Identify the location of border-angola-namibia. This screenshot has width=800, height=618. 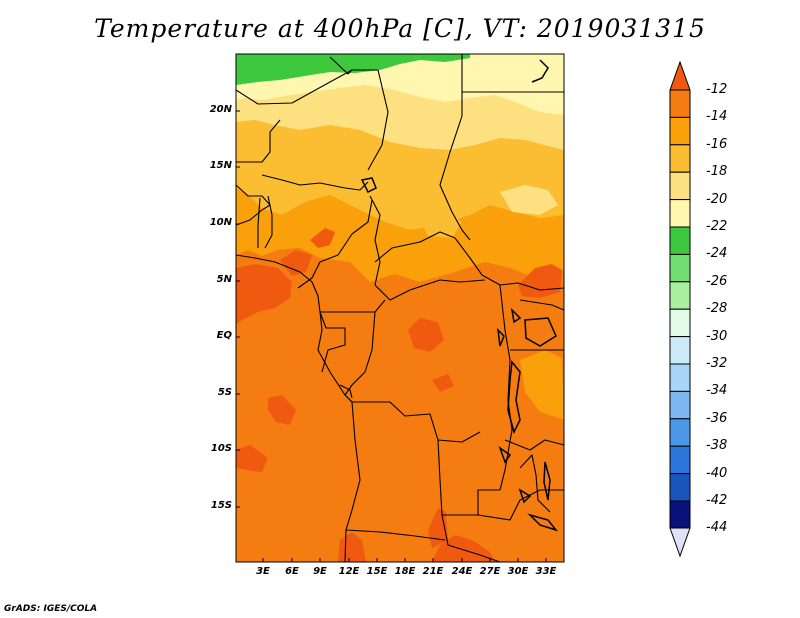
(395, 535).